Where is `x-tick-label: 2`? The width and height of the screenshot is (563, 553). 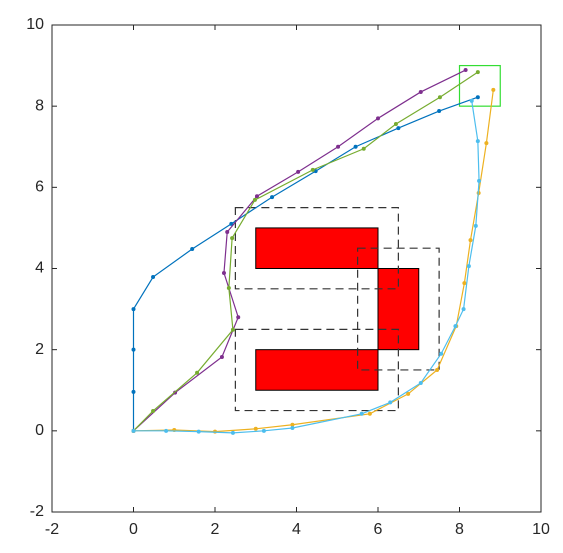 x-tick-label: 2 is located at coordinates (215, 529).